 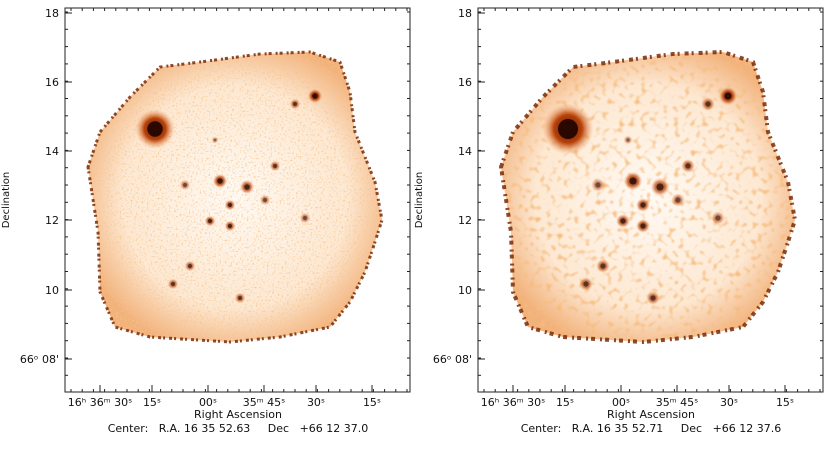 What do you see at coordinates (651, 428) in the screenshot?
I see `center-info: Center: R.A. 16 35 52.71 Dec +66 12 37.6` at bounding box center [651, 428].